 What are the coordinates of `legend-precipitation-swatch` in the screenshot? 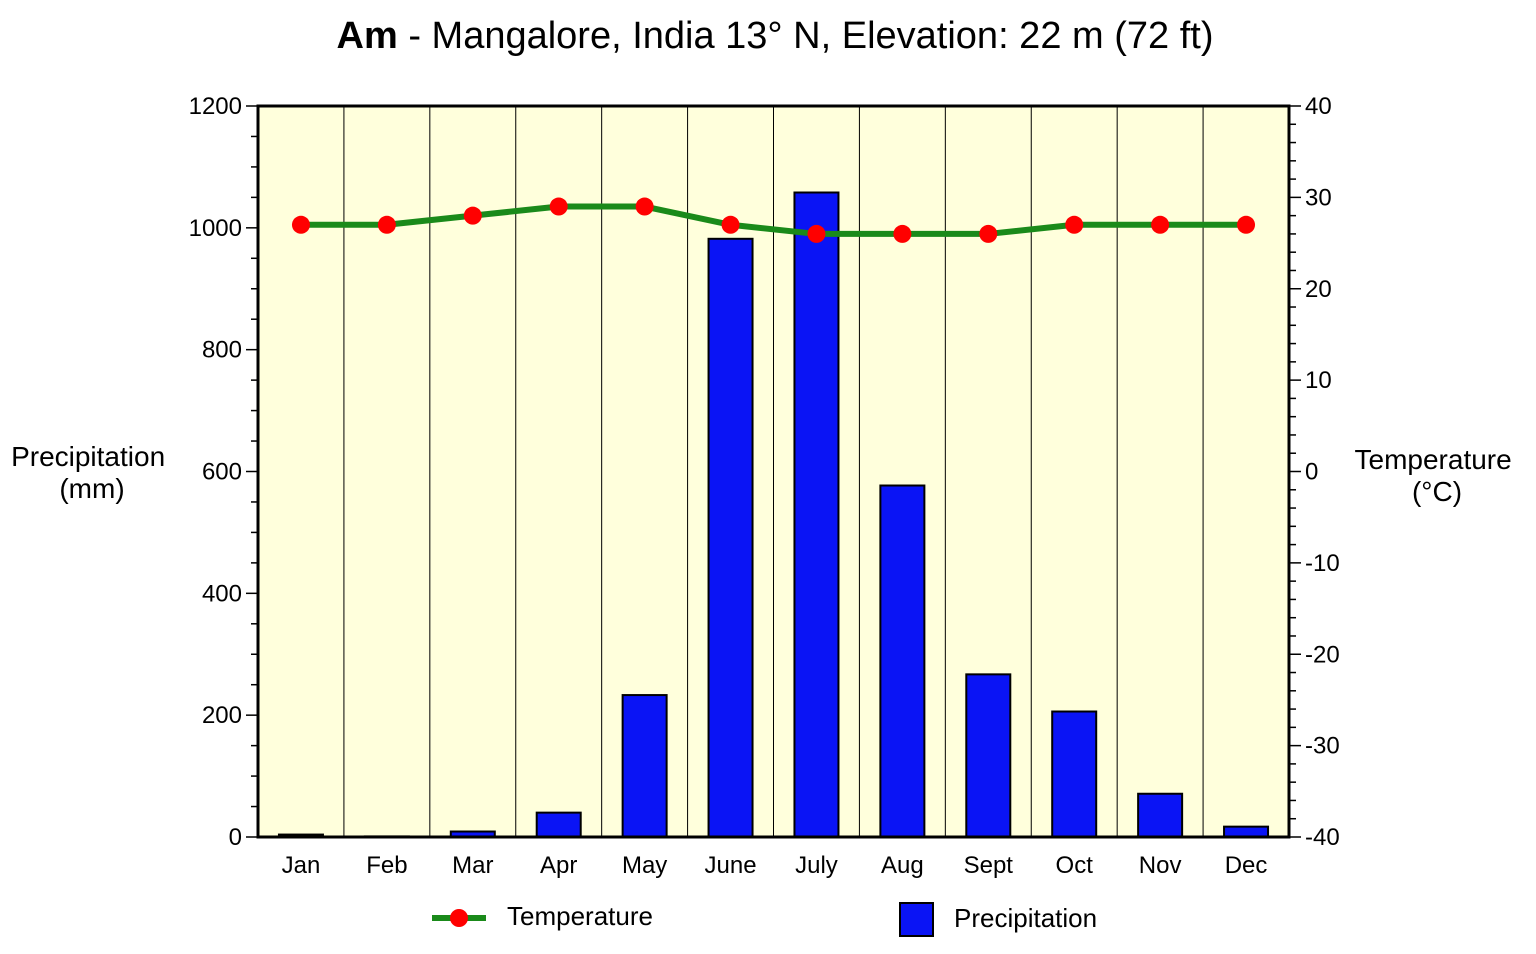 It's located at (916, 919).